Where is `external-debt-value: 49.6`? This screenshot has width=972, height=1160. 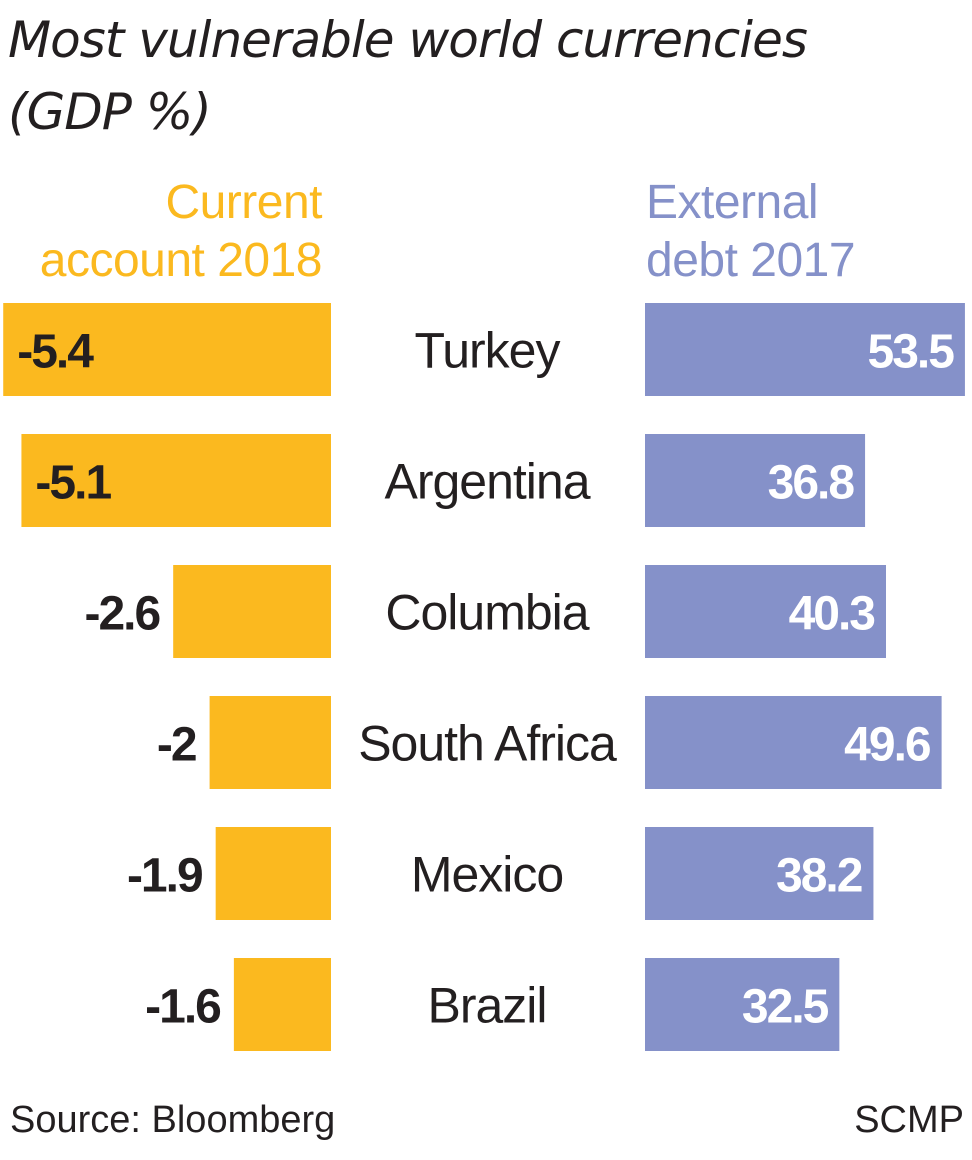 external-debt-value: 49.6 is located at coordinates (887, 745).